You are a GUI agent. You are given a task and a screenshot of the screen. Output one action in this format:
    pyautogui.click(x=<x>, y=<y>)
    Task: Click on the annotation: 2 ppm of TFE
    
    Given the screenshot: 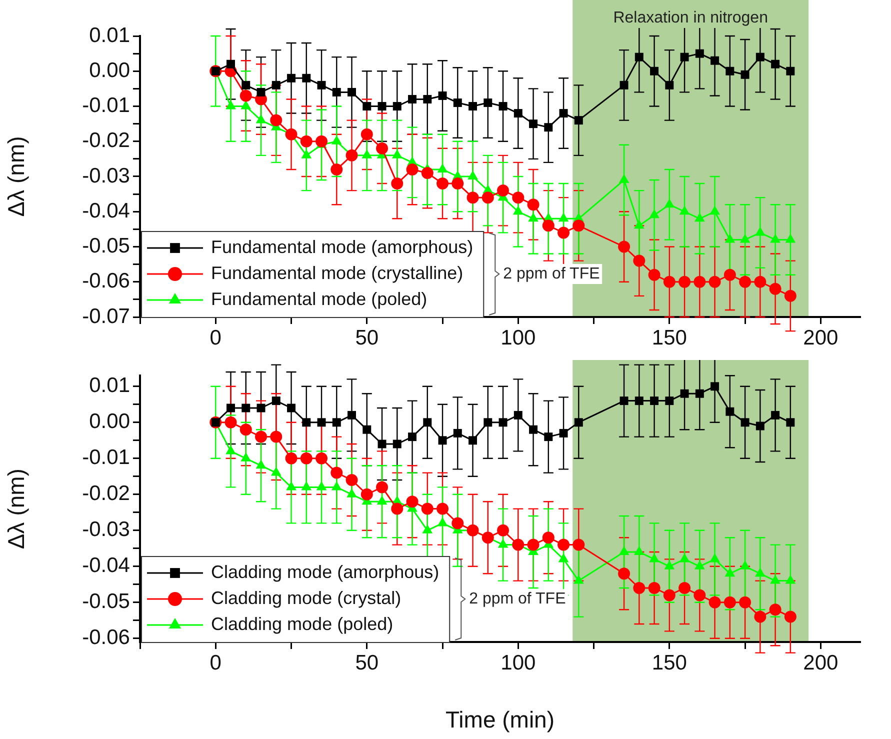 What is the action you would take?
    pyautogui.click(x=551, y=273)
    